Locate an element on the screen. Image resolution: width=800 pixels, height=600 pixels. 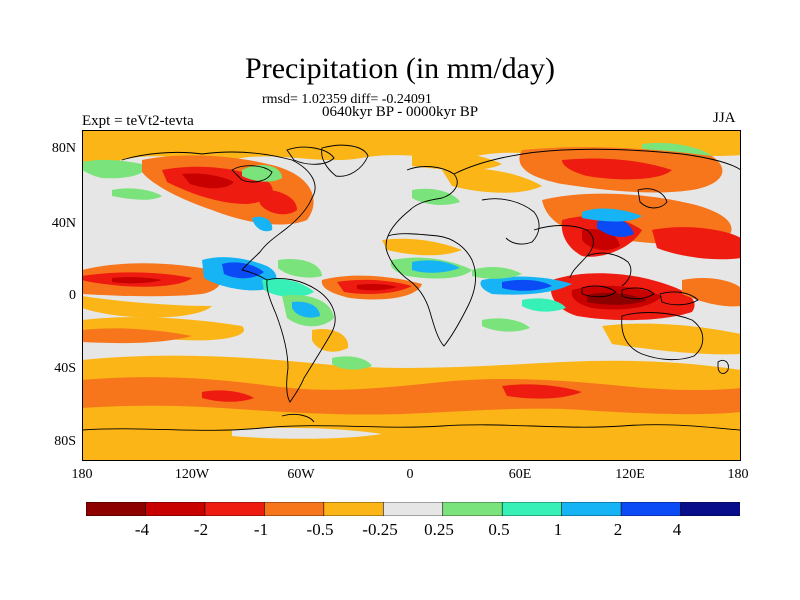
y-tick-label: 40N is located at coordinates (63, 223).